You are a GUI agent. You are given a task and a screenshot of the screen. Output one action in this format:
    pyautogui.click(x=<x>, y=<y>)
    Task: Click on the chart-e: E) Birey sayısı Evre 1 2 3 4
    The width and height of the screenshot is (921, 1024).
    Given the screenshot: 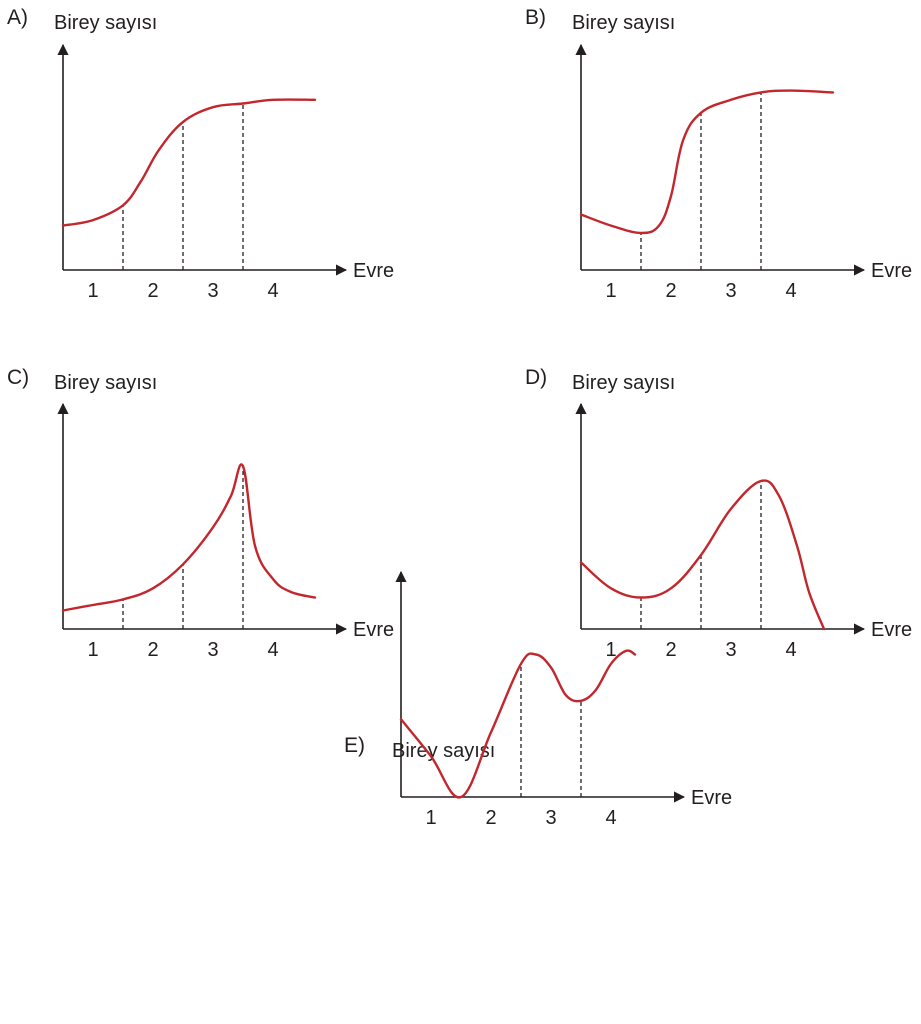 What is the action you would take?
    pyautogui.click(x=538, y=699)
    